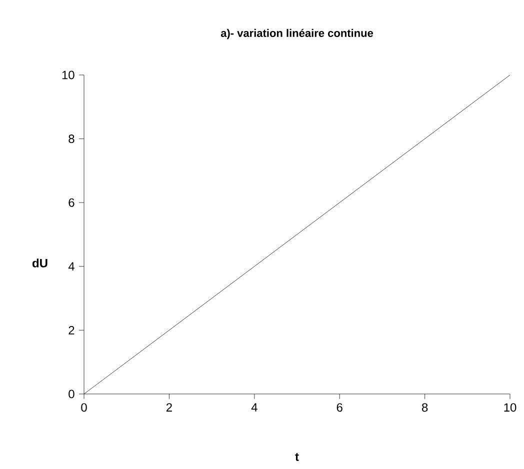 This screenshot has height=469, width=524. Describe the element at coordinates (339, 407) in the screenshot. I see `x-tick-label: 6` at that location.